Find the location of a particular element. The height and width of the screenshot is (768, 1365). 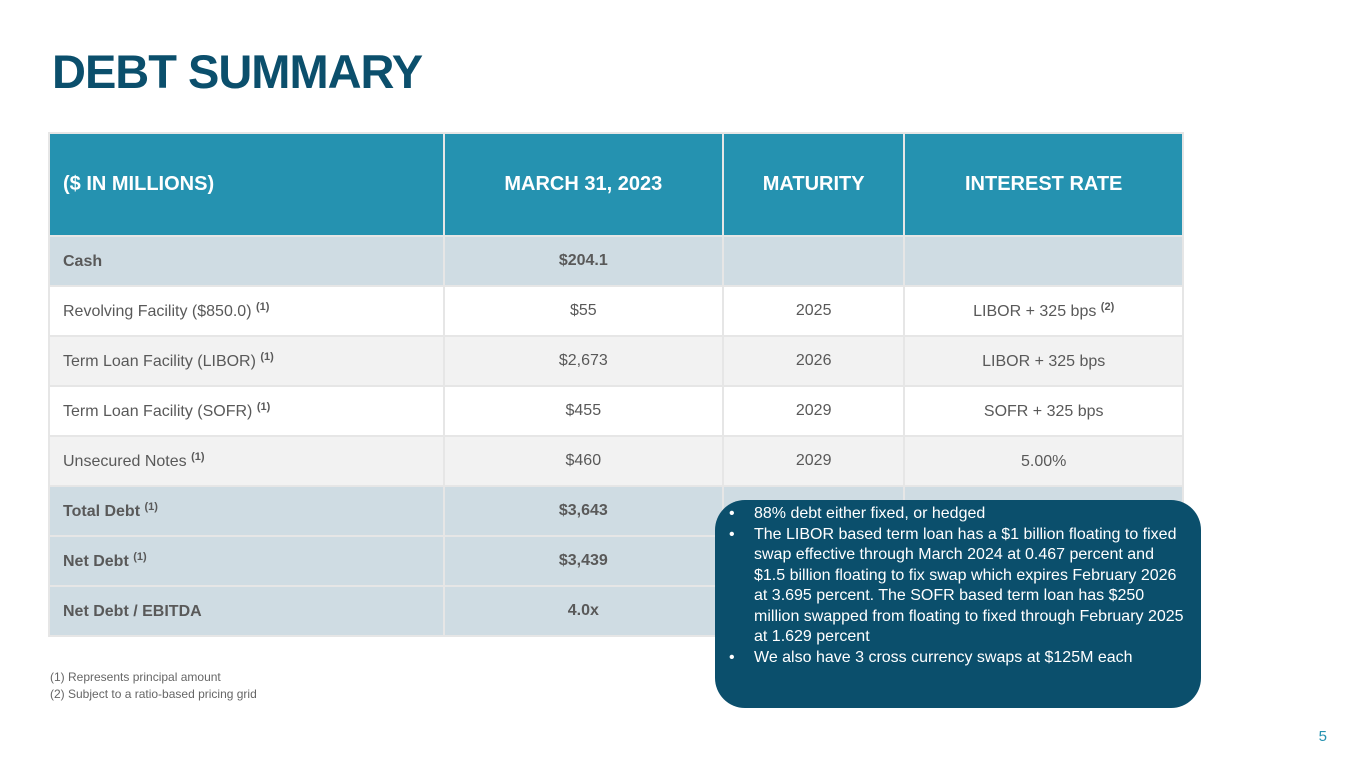

row-label-text: Net Debt is located at coordinates (96, 561).